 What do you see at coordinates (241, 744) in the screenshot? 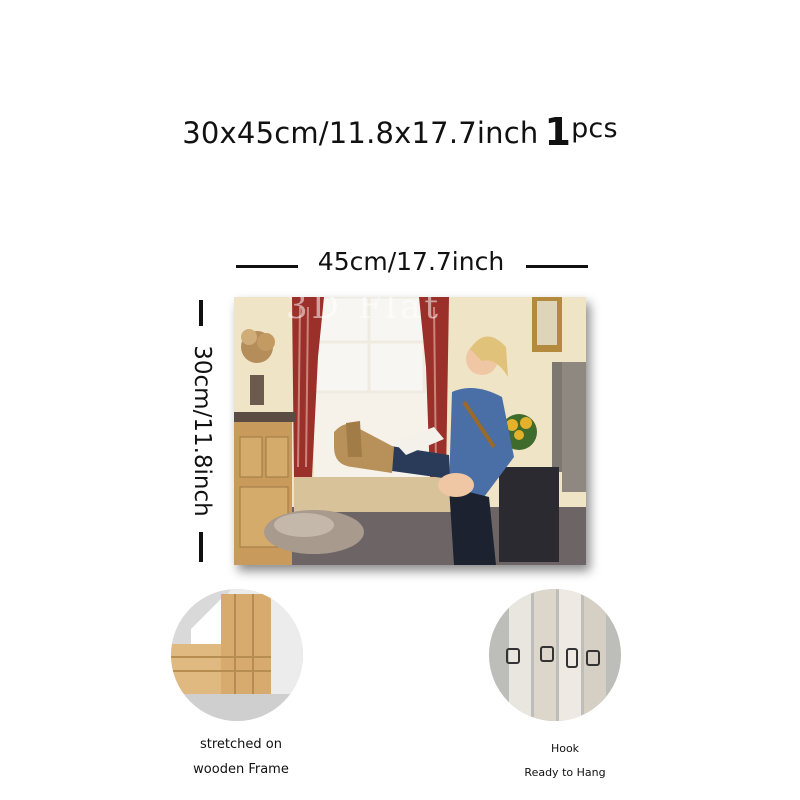
I see `frame-caption-line1: stretched on` at bounding box center [241, 744].